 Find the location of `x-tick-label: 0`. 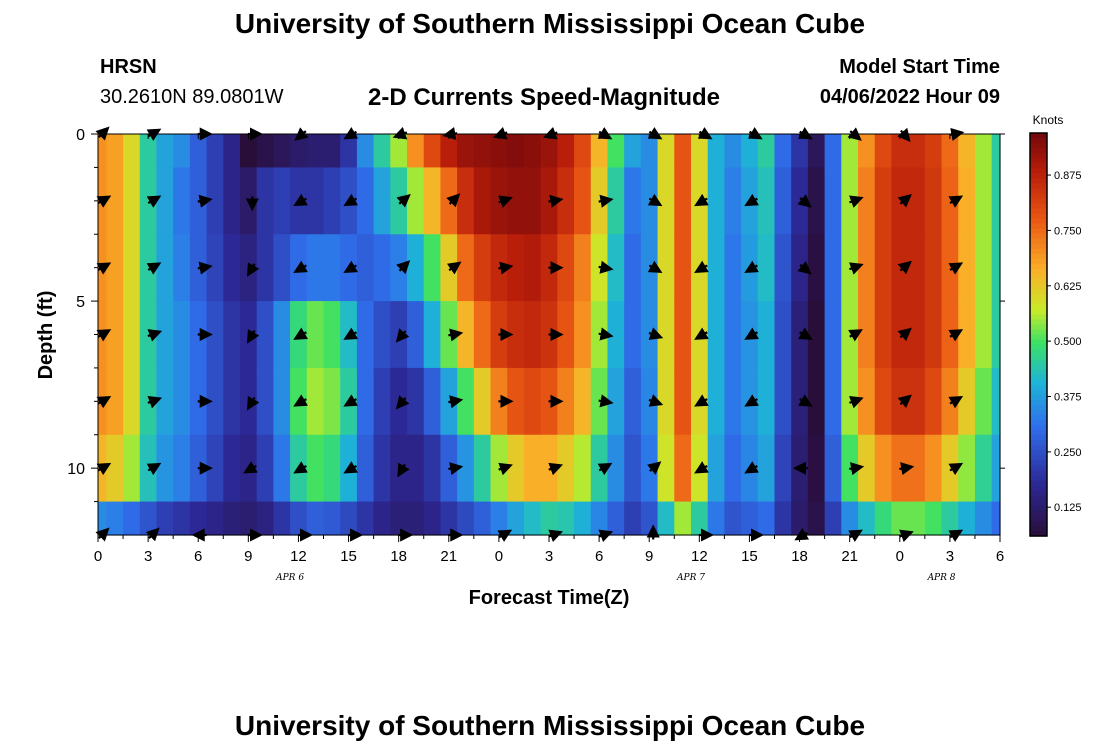

x-tick-label: 0 is located at coordinates (499, 556).